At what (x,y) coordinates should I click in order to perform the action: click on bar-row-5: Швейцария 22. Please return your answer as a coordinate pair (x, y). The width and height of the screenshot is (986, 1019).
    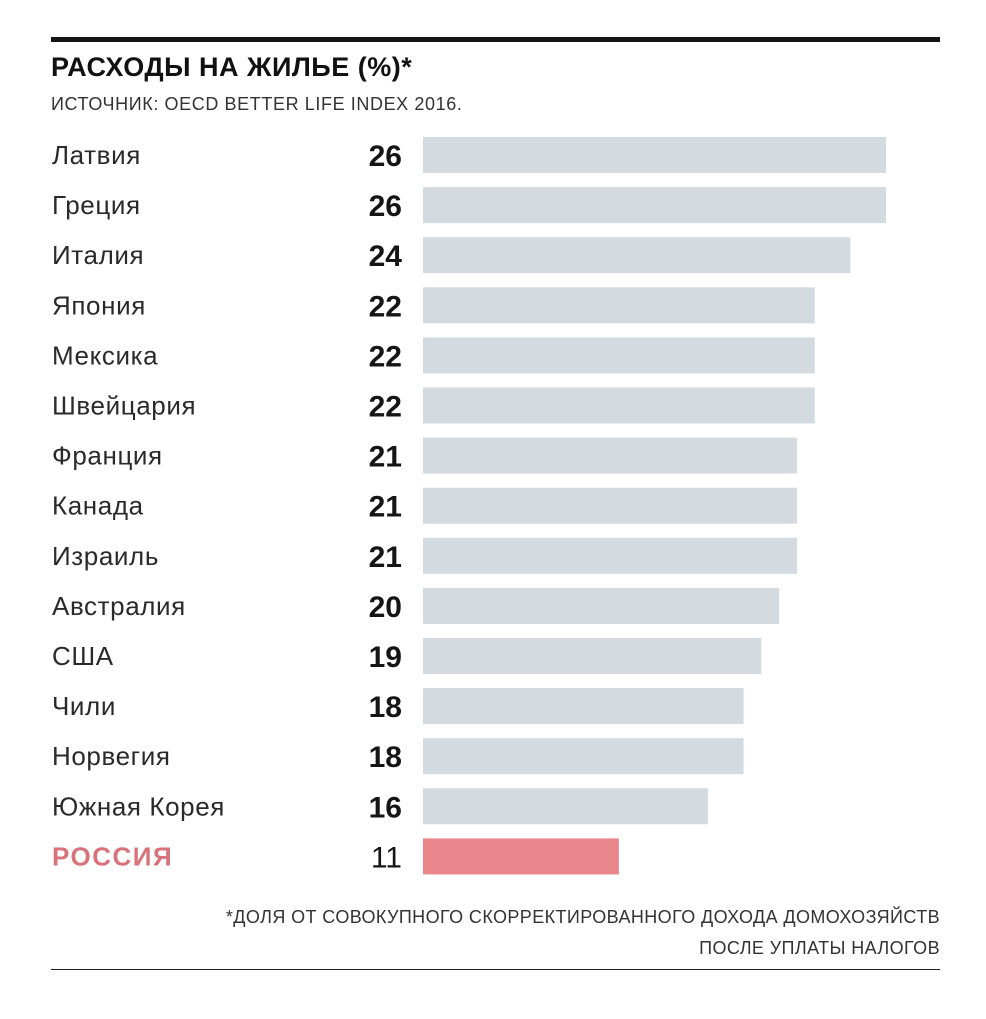
    Looking at the image, I should click on (433, 405).